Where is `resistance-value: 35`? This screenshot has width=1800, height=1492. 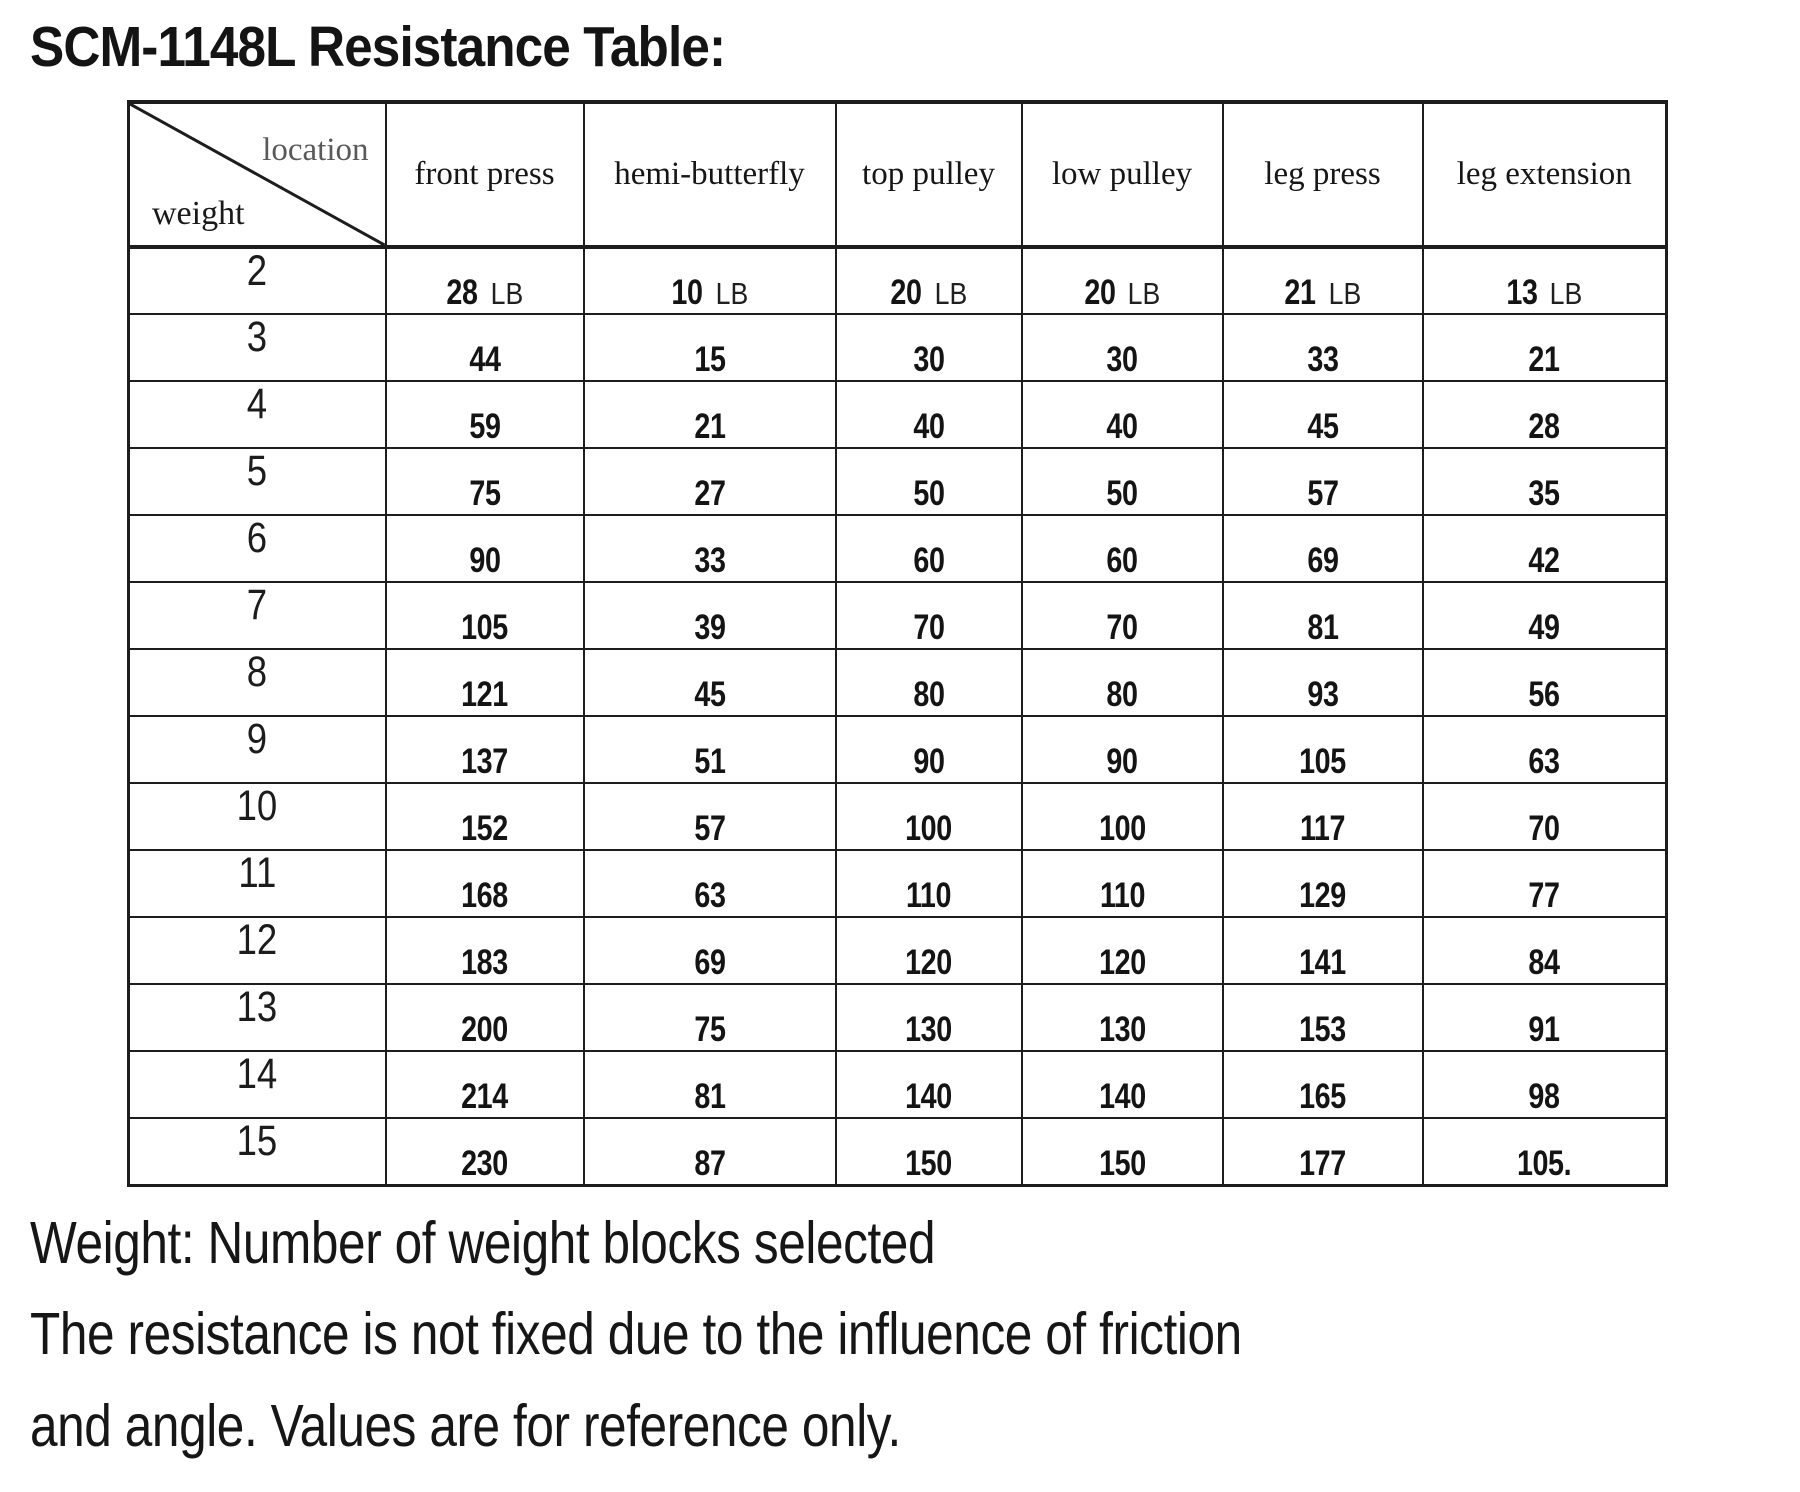 resistance-value: 35 is located at coordinates (1544, 493).